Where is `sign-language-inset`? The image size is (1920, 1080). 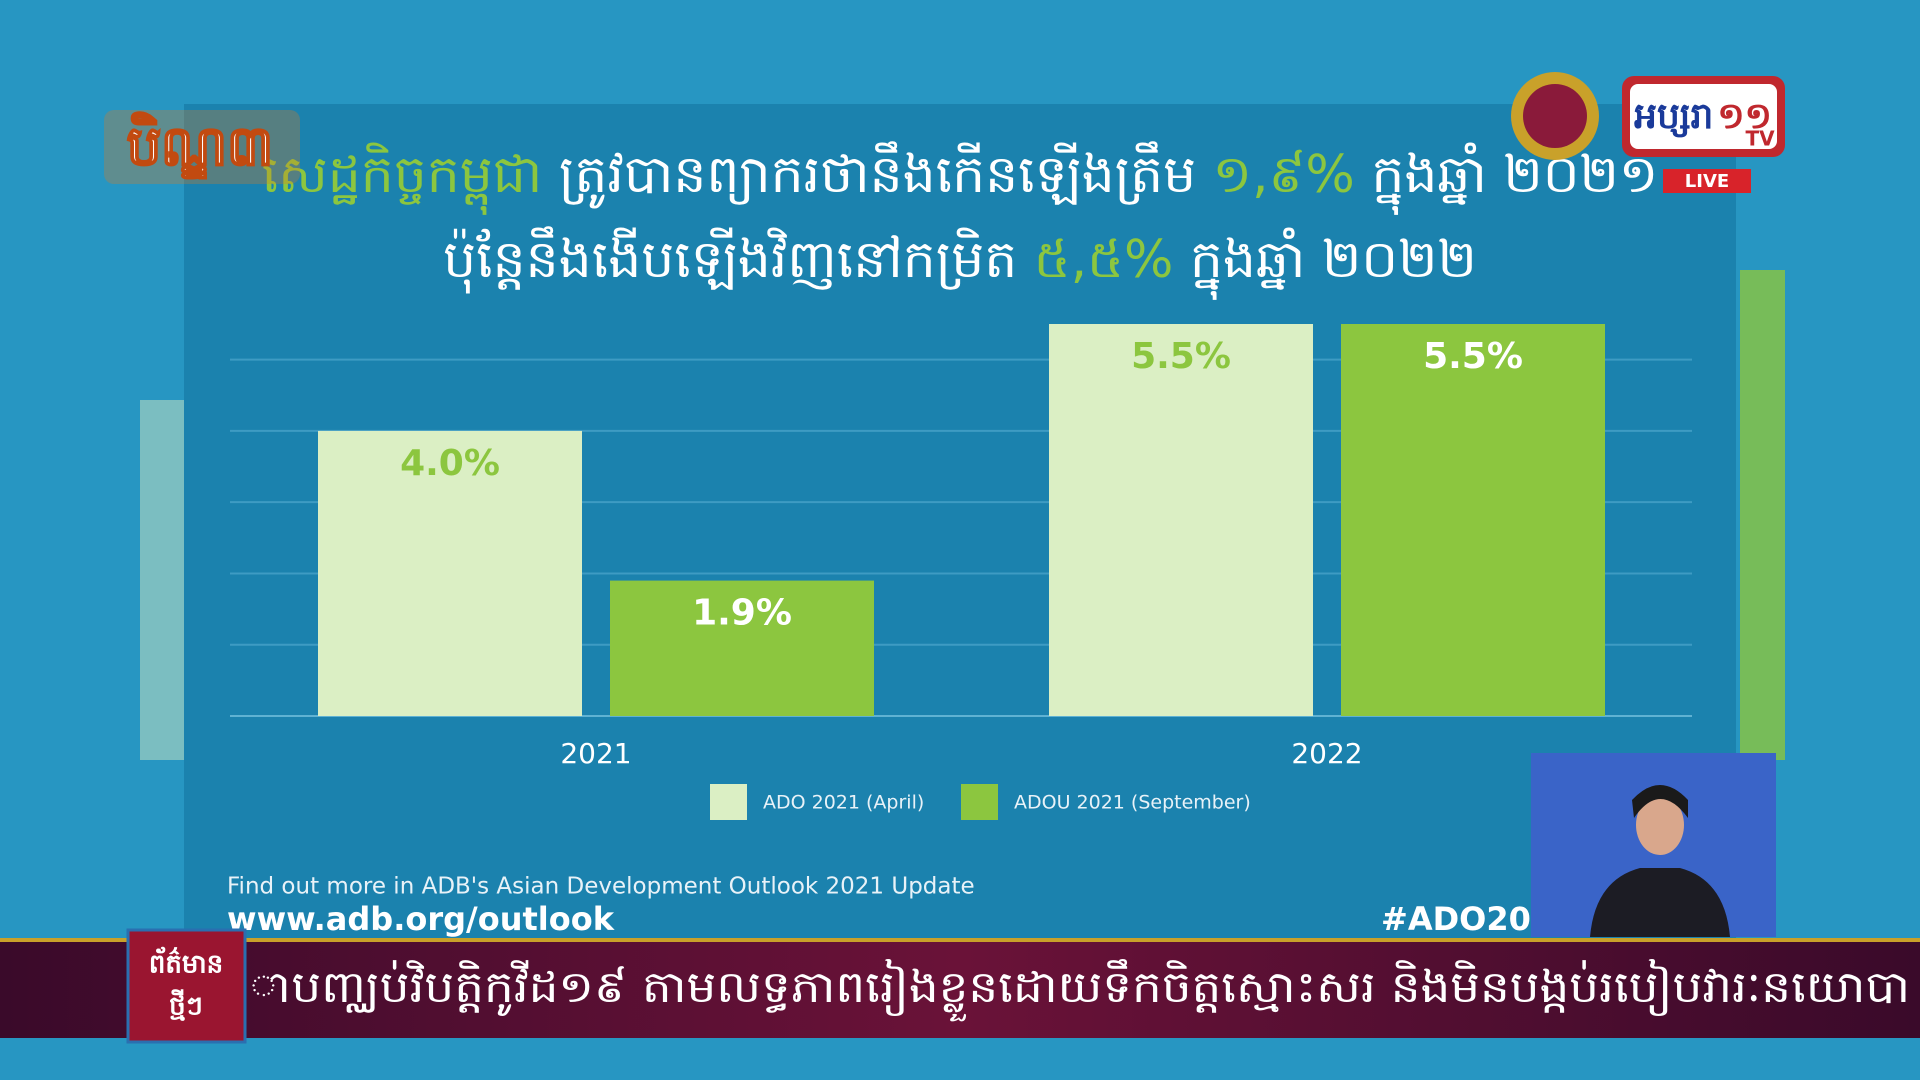
sign-language-inset is located at coordinates (1653, 845).